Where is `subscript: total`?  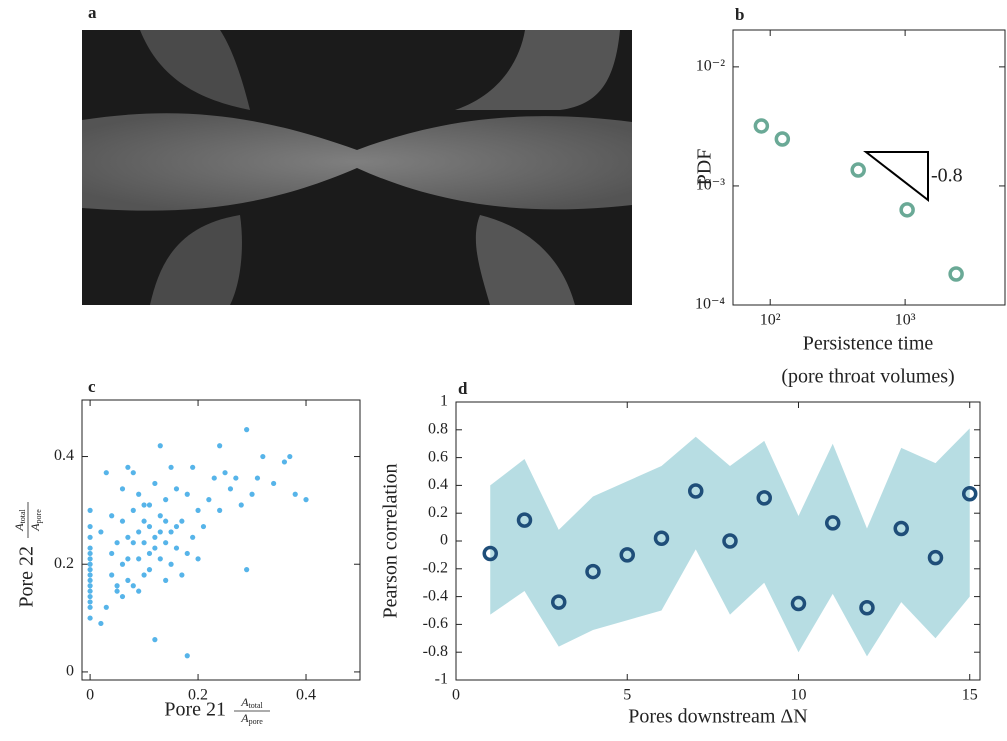
subscript: total is located at coordinates (22, 515).